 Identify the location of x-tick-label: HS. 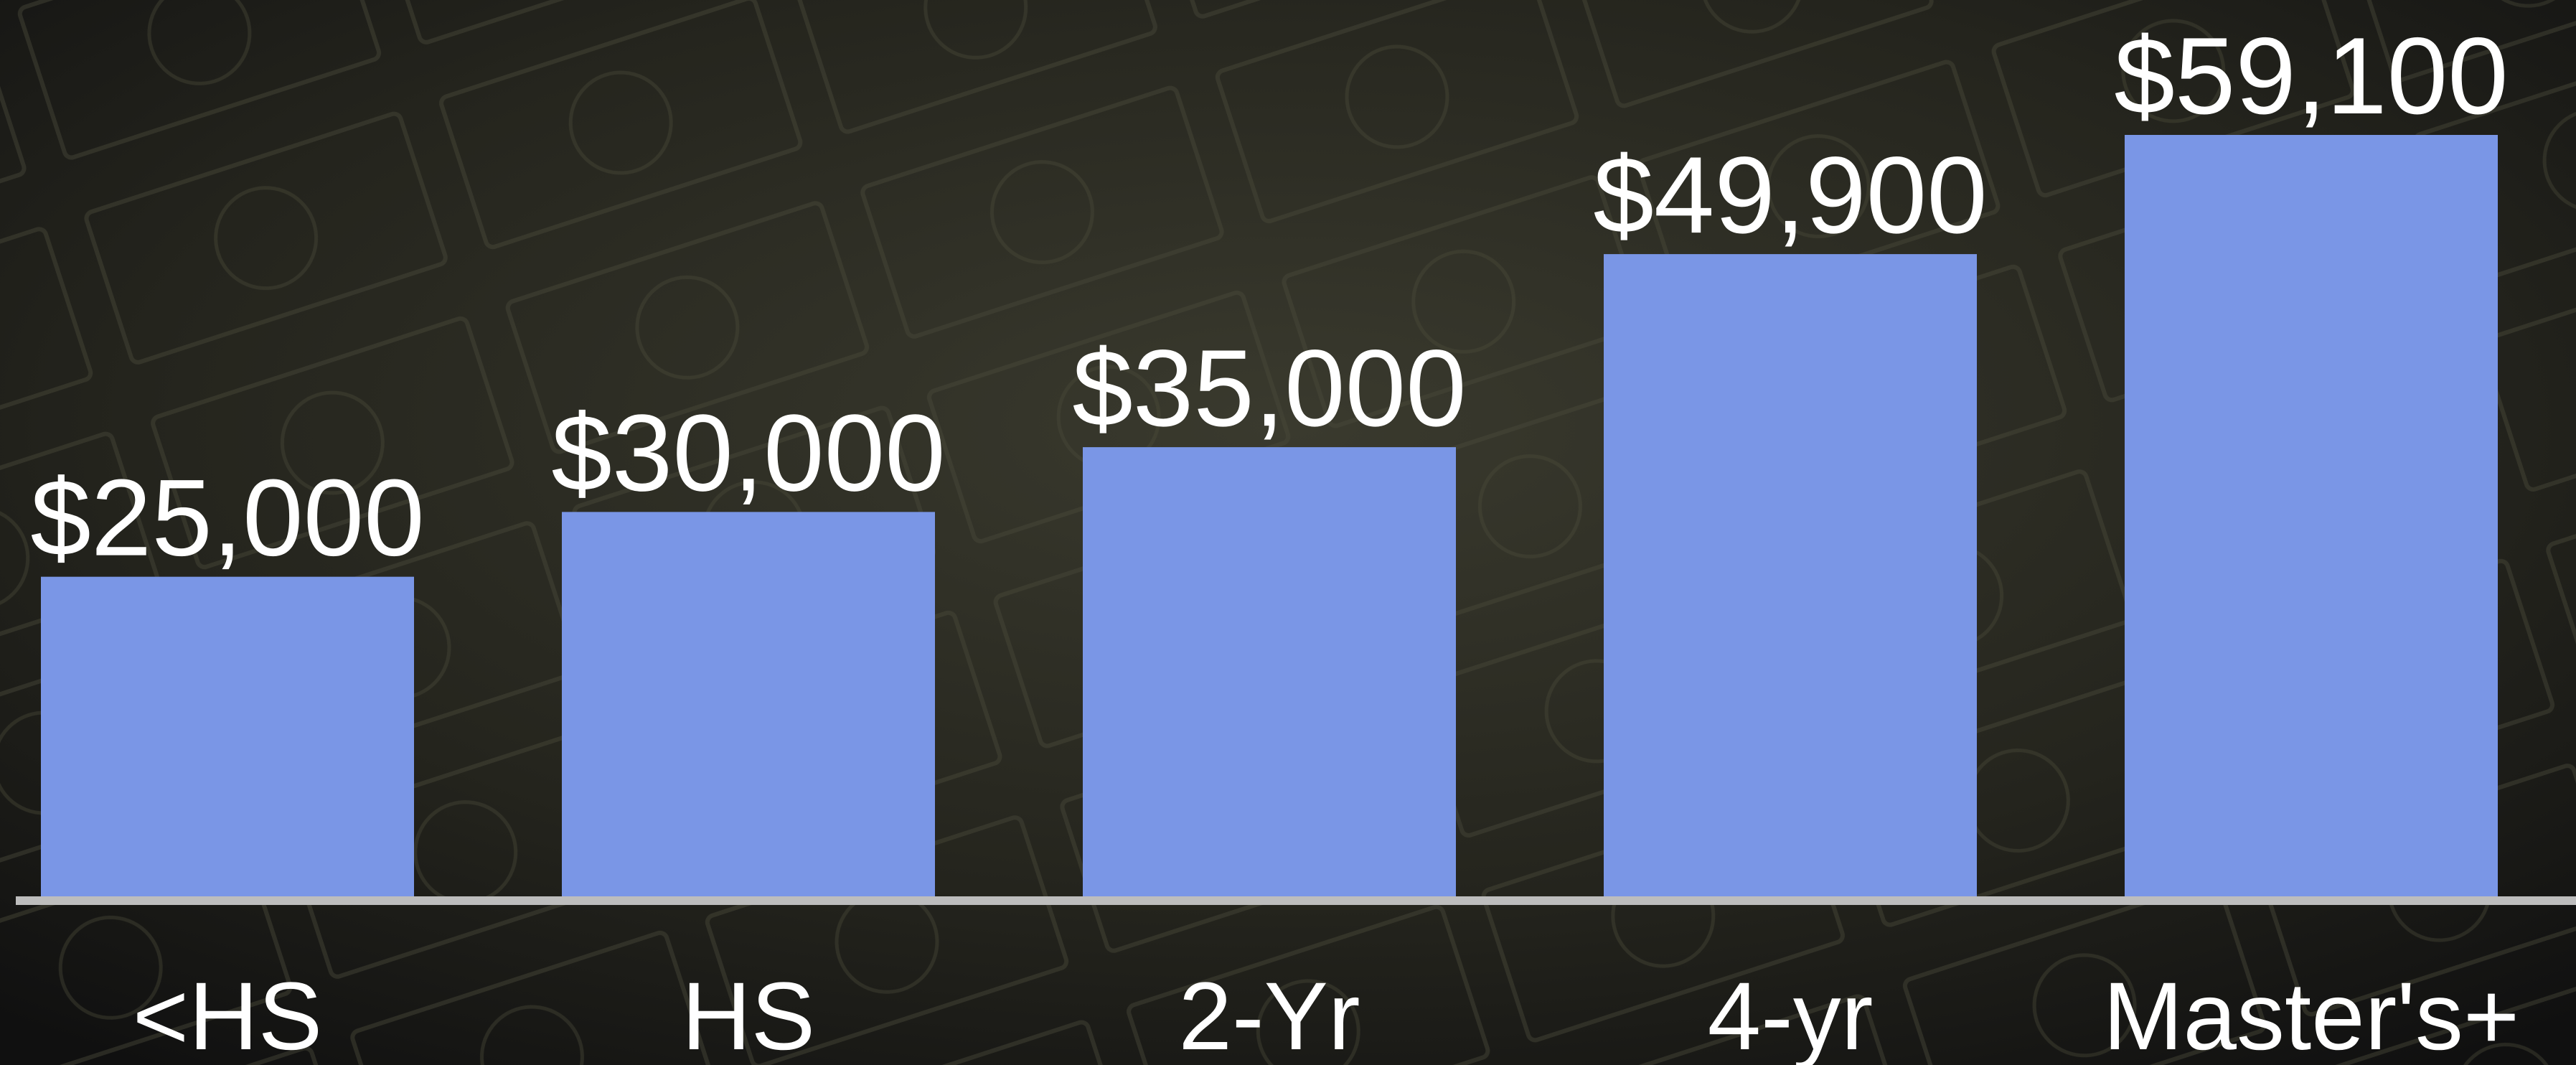
(748, 1014).